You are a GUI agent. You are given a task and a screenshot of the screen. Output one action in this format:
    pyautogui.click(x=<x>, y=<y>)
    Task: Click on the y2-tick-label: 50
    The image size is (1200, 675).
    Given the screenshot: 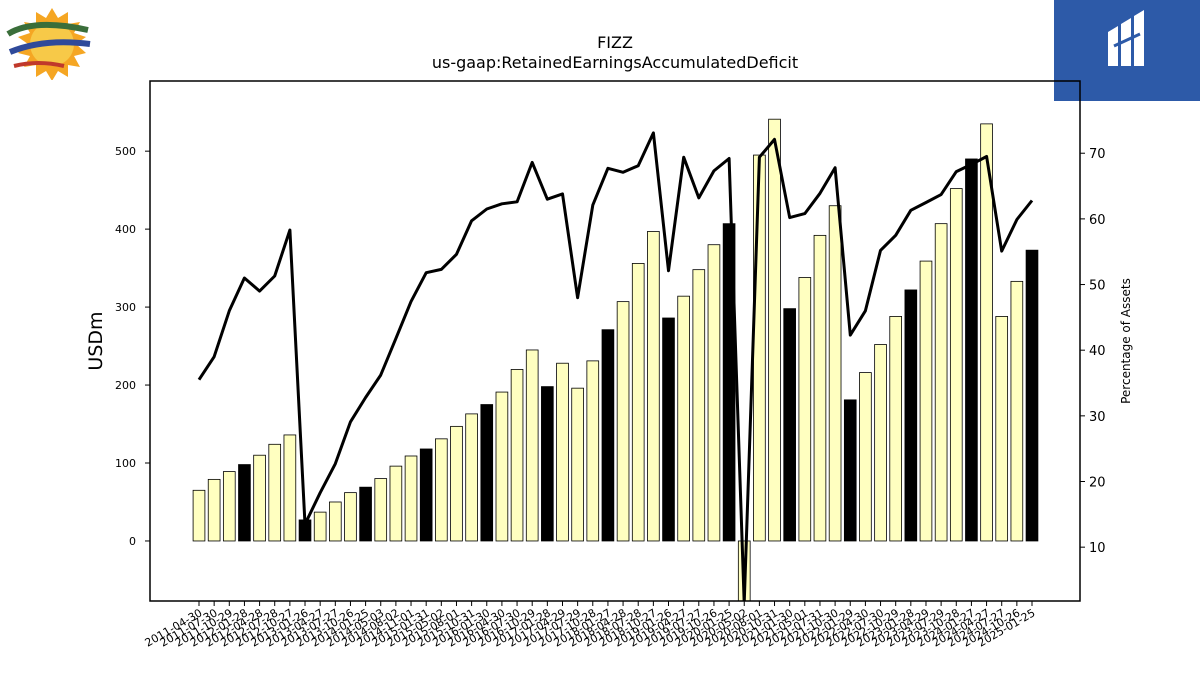 What is the action you would take?
    pyautogui.click(x=1097, y=286)
    